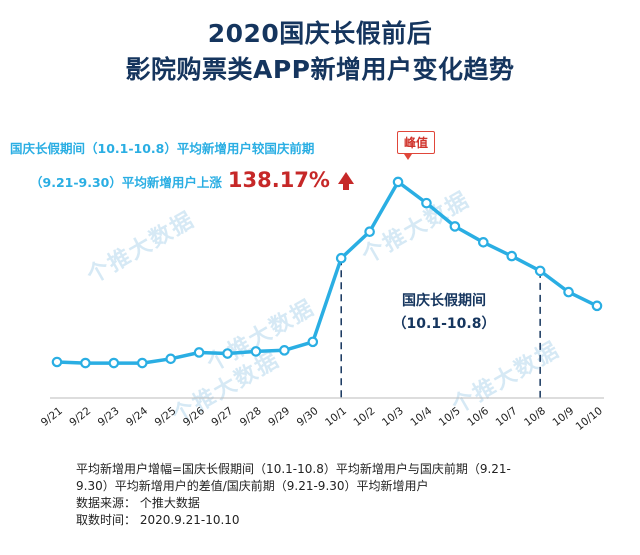 This screenshot has width=640, height=555. Describe the element at coordinates (166, 417) in the screenshot. I see `x-tick-label: 9/25` at that location.